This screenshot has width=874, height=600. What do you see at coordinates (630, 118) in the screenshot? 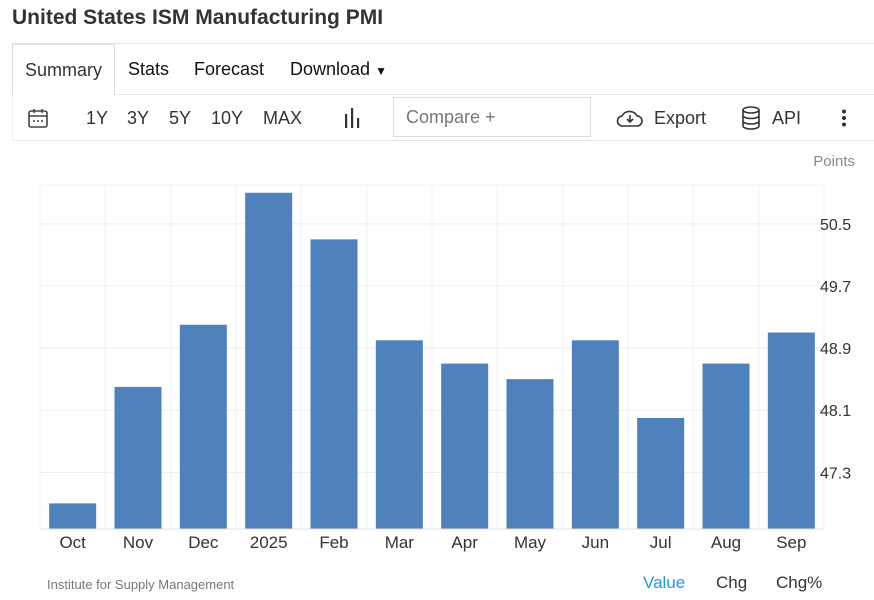
I see `cloud-download-icon` at bounding box center [630, 118].